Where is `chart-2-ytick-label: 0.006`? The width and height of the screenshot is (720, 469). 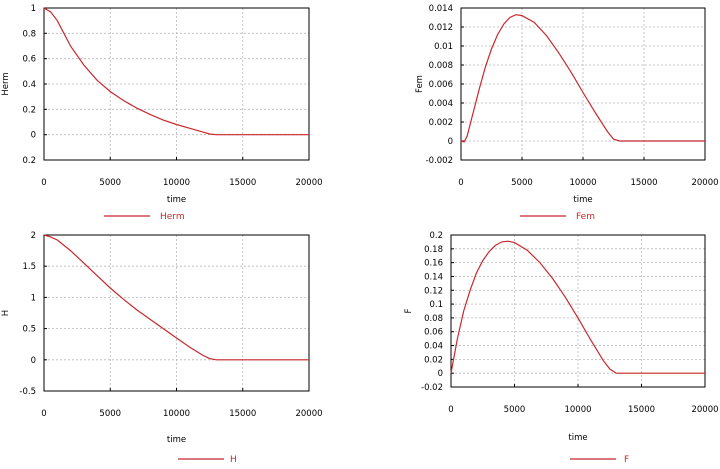 chart-2-ytick-label: 0.006 is located at coordinates (441, 85).